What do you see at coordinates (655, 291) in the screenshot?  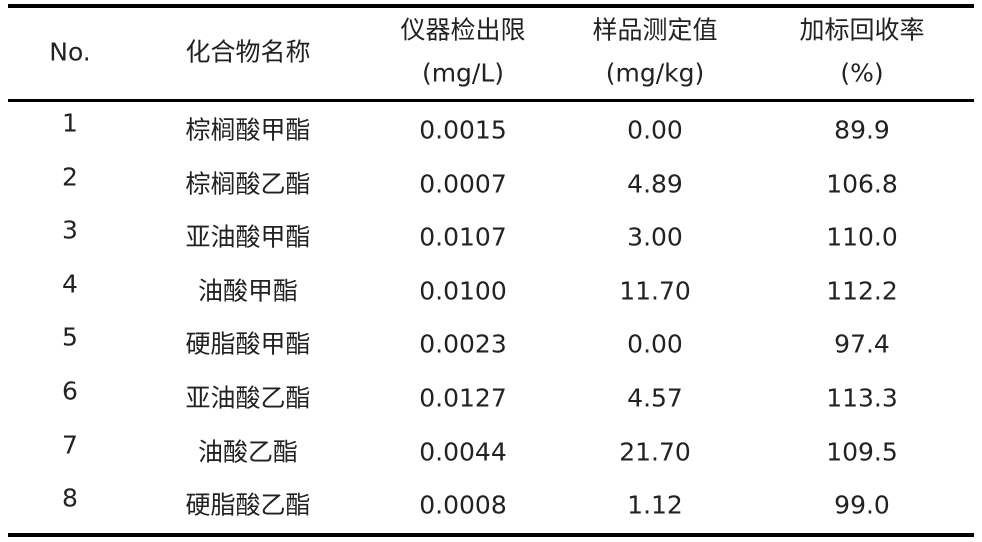 I see `table-cell: 11.70` at bounding box center [655, 291].